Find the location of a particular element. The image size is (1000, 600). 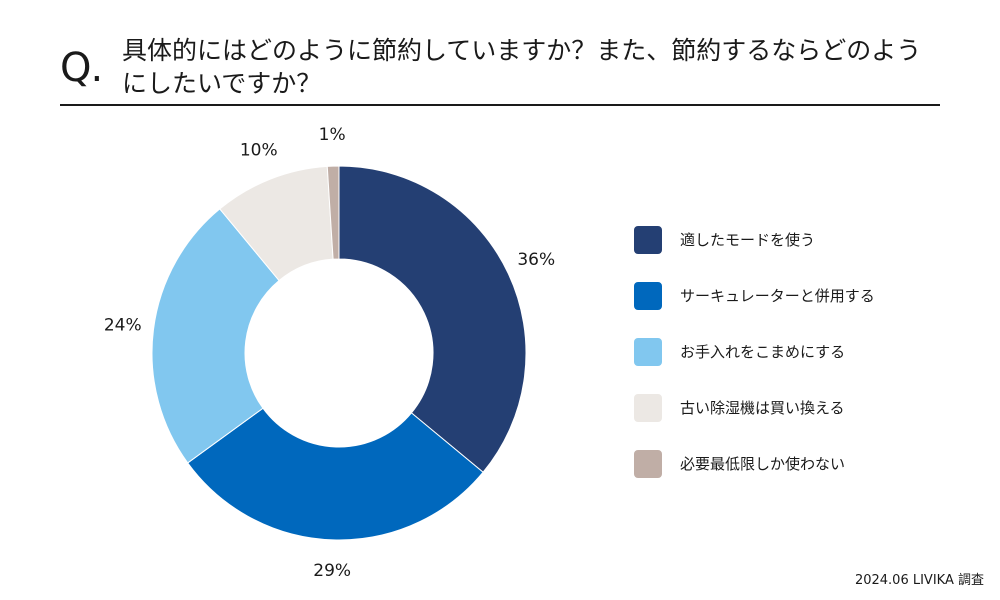

slice-value-label-5: 1% is located at coordinates (332, 135).